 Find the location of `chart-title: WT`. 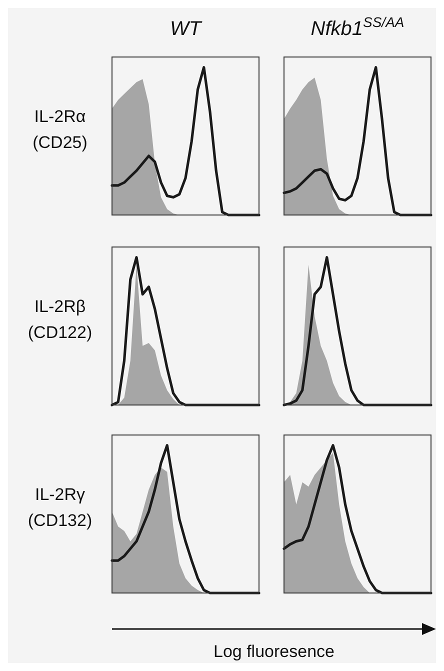

chart-title: WT is located at coordinates (186, 29).